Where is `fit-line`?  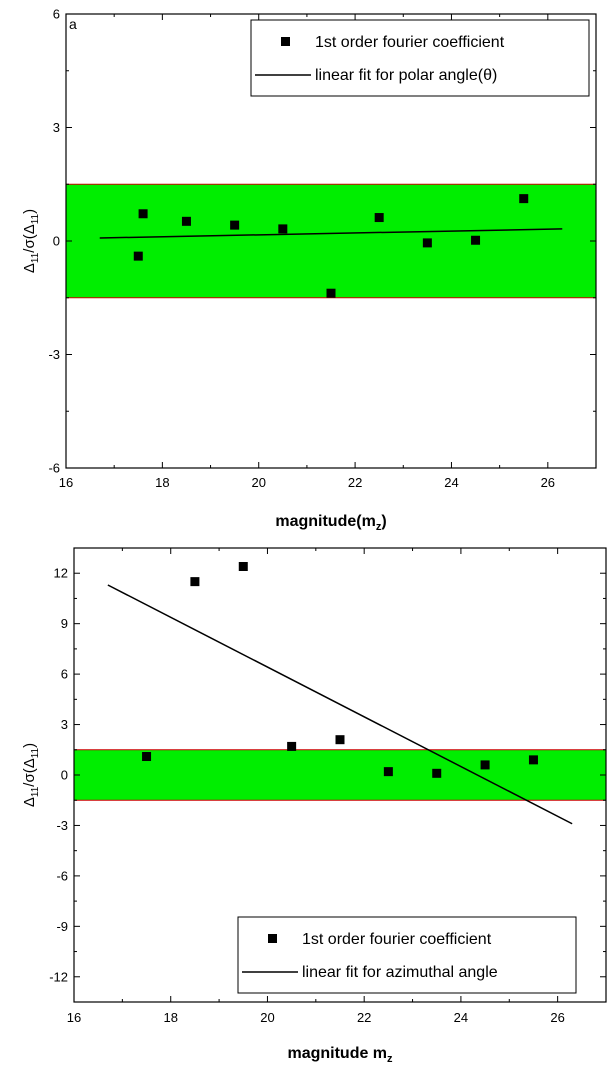 fit-line is located at coordinates (331, 233).